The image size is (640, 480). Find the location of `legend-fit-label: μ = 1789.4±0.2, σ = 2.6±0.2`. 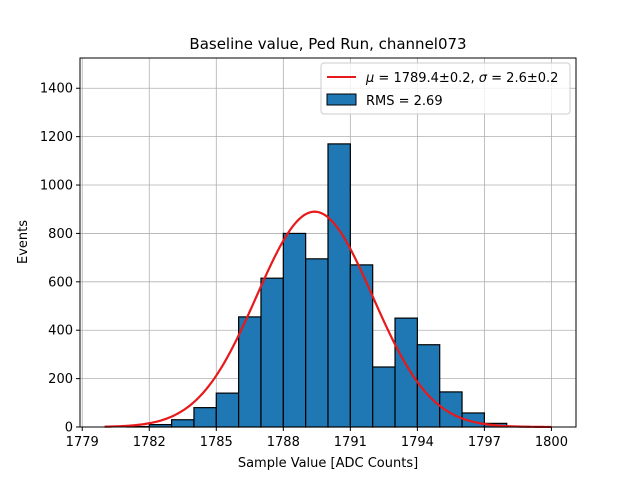

legend-fit-label: μ = 1789.4±0.2, σ = 2.6±0.2 is located at coordinates (461, 78).